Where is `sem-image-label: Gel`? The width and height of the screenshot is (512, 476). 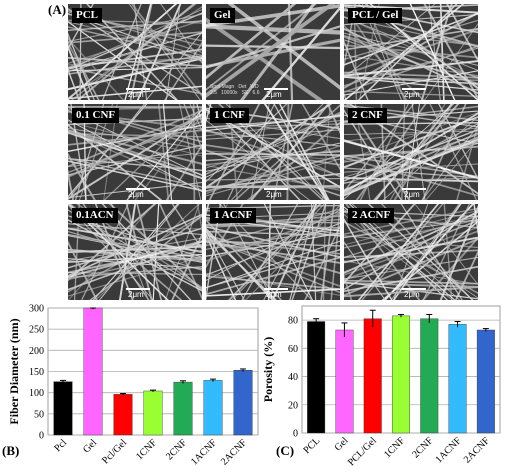
sem-image-label: Gel is located at coordinates (222, 15).